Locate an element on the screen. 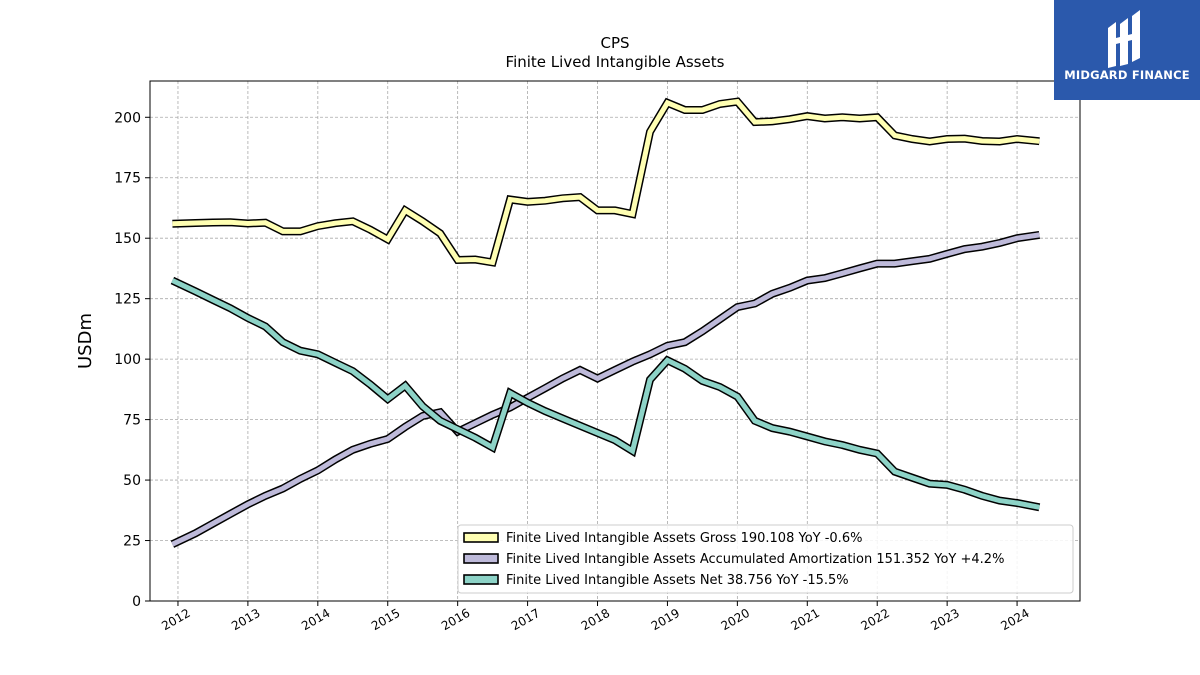  x-tick-label: 2018 is located at coordinates (595, 619).